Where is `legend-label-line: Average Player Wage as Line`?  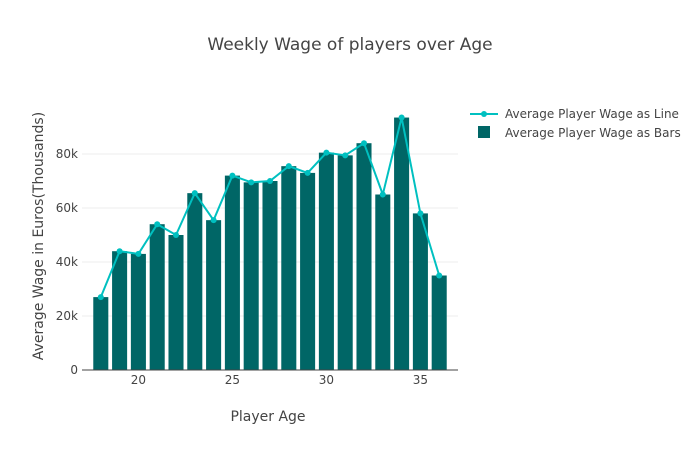
legend-label-line: Average Player Wage as Line is located at coordinates (592, 114).